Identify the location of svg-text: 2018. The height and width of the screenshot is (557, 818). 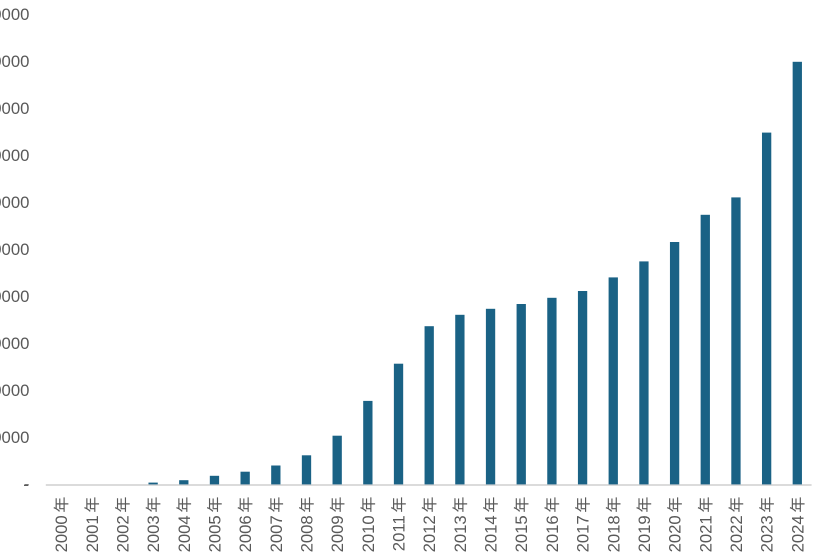
(613, 533).